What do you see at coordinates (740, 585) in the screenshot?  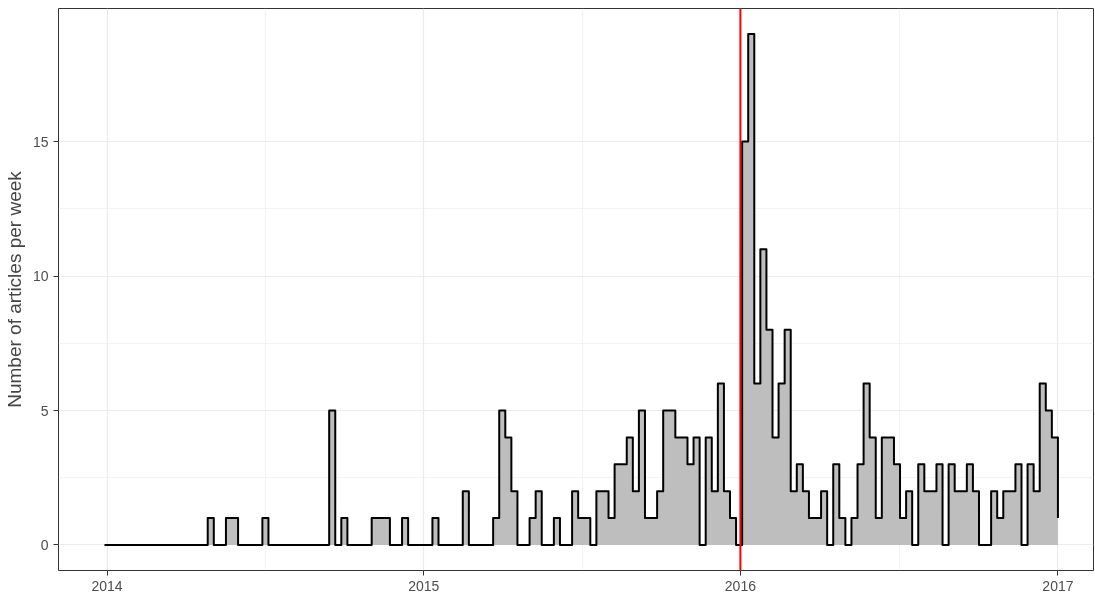 I see `x-tick-label: 2016` at bounding box center [740, 585].